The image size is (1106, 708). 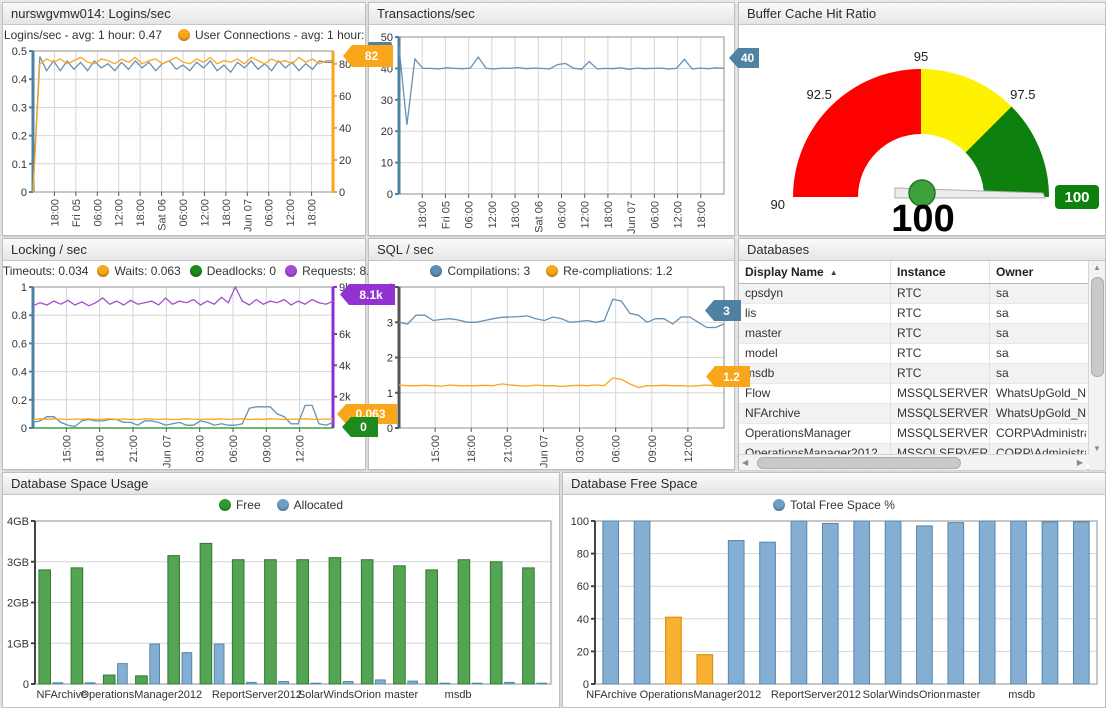 I want to click on svg-text: 0.2, so click(x=19, y=401).